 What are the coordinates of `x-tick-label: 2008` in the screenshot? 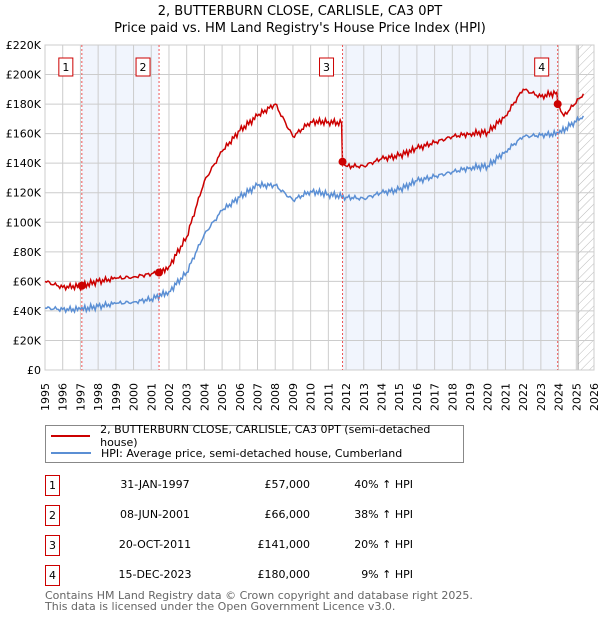 It's located at (275, 397).